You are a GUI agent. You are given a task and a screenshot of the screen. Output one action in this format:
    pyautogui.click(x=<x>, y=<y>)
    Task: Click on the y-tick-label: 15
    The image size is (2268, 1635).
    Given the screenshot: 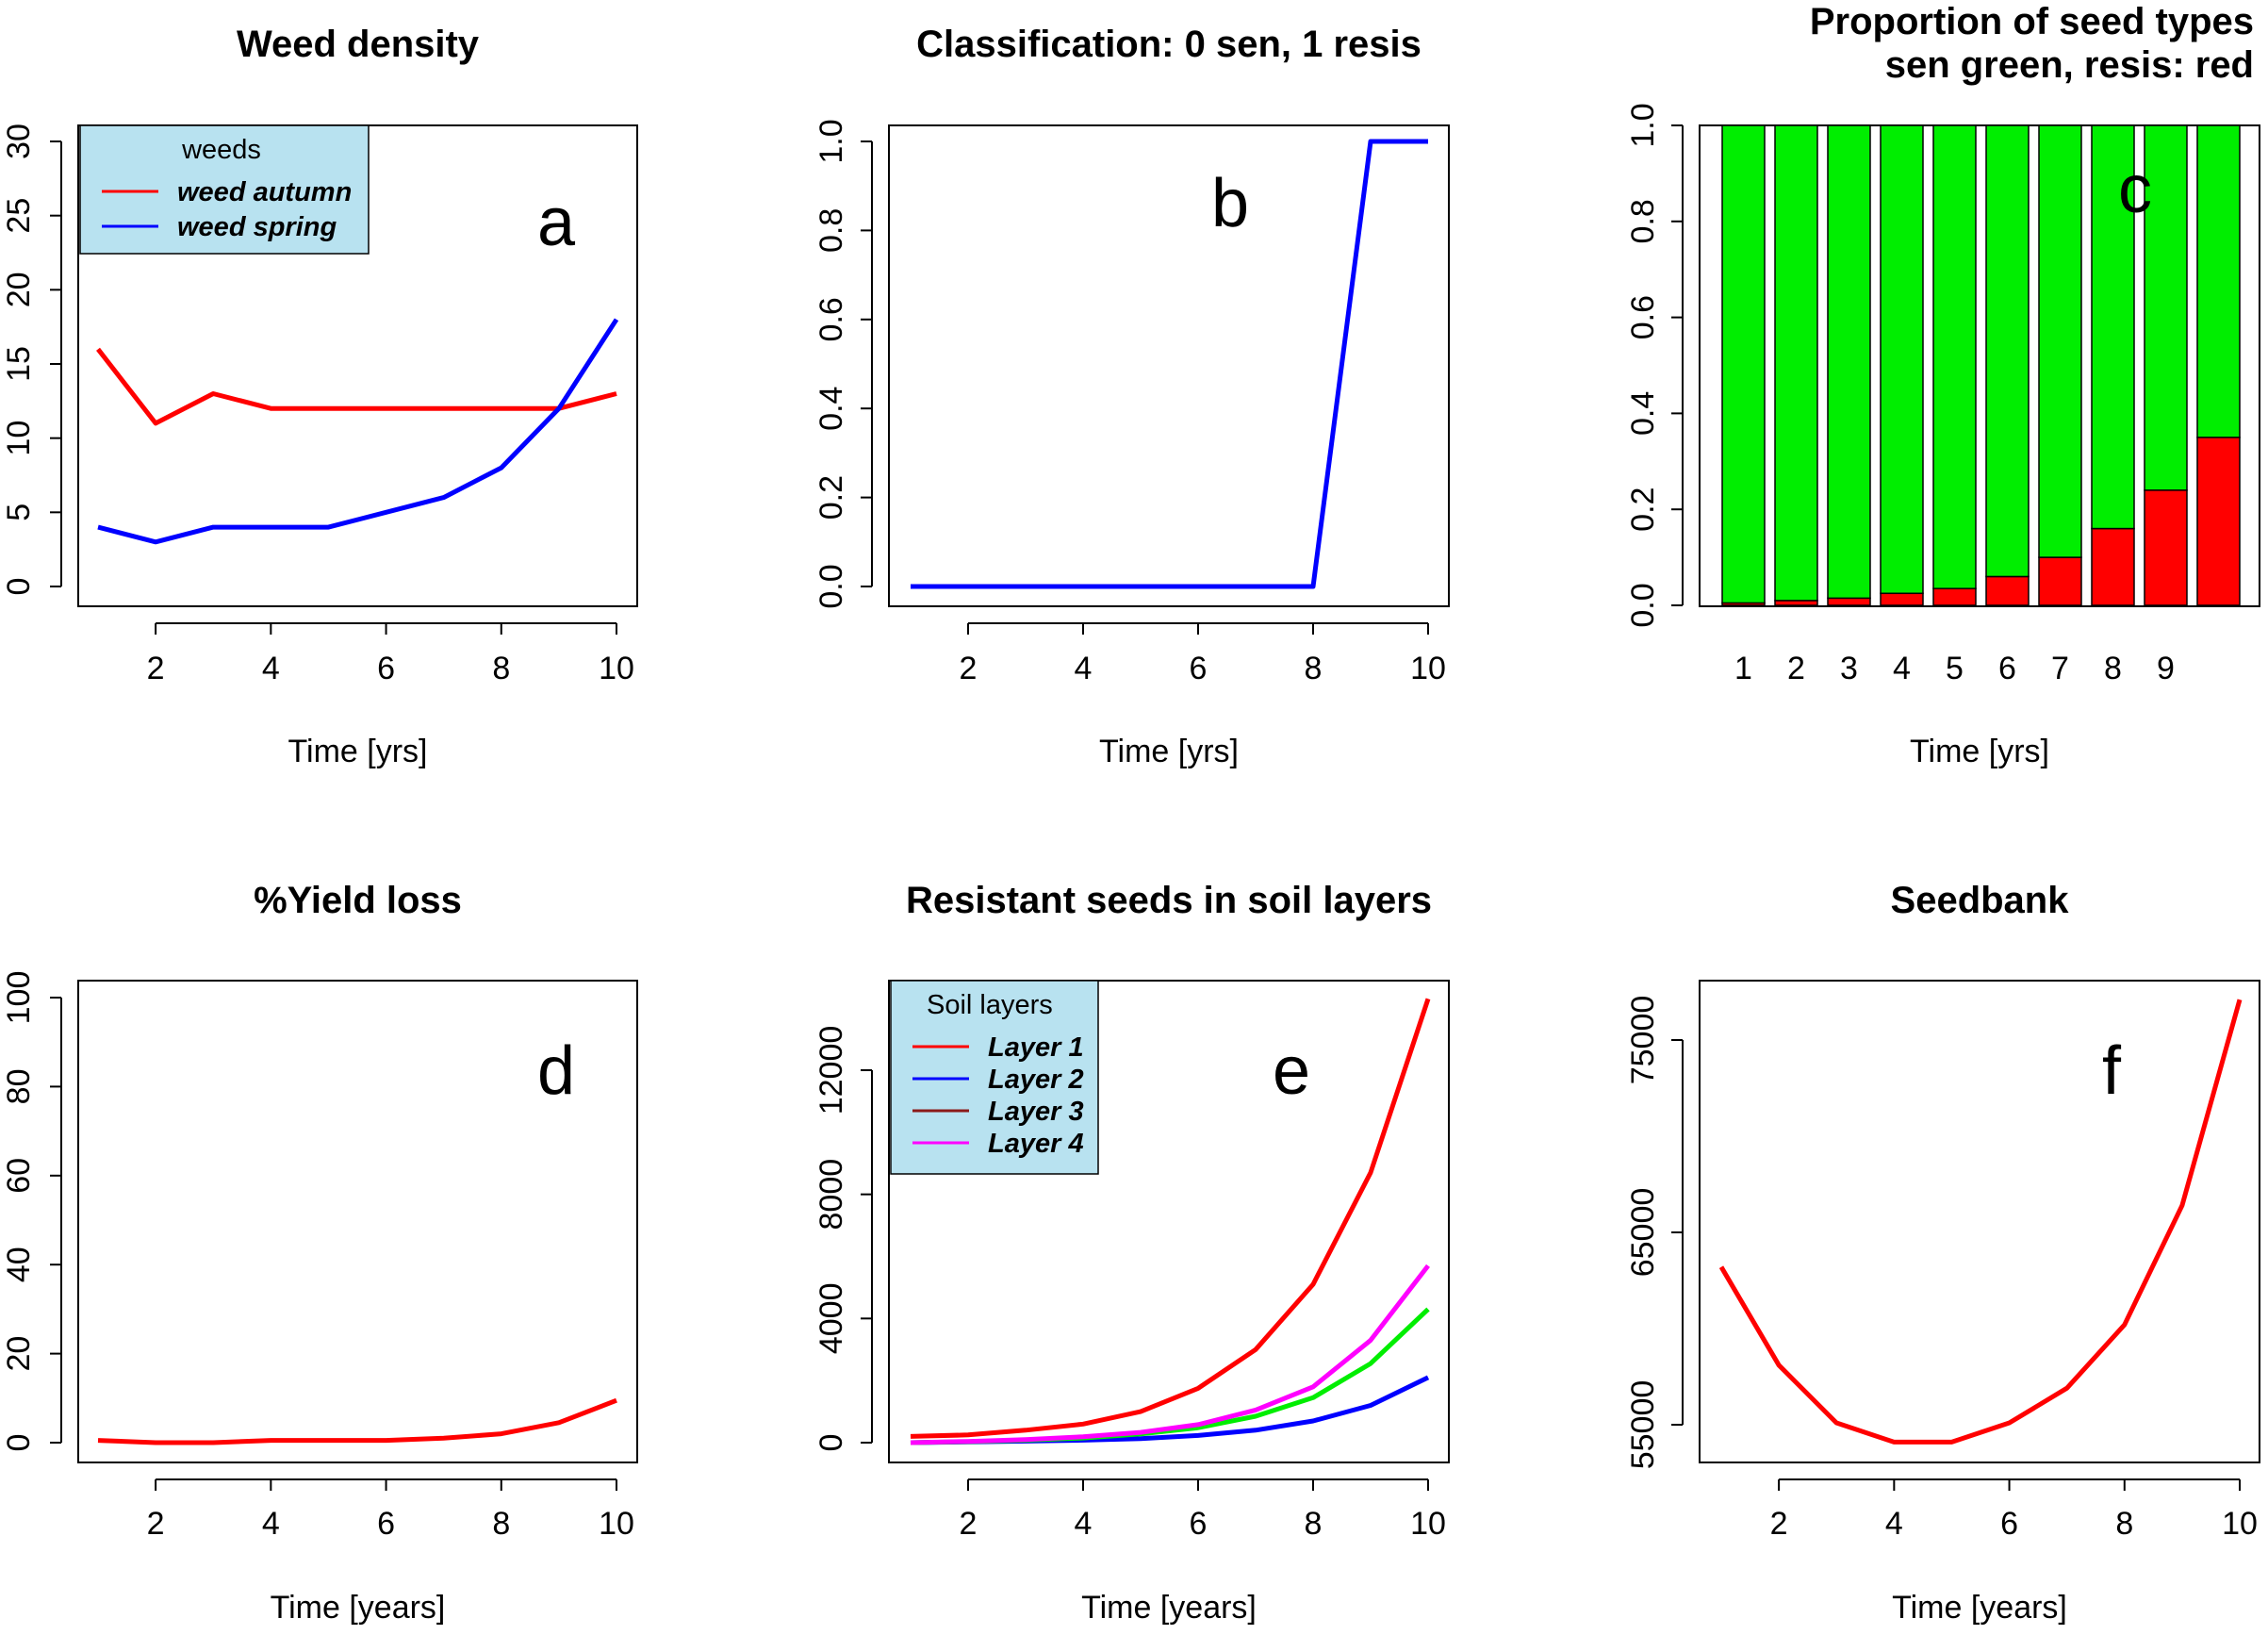 What is the action you would take?
    pyautogui.click(x=19, y=364)
    